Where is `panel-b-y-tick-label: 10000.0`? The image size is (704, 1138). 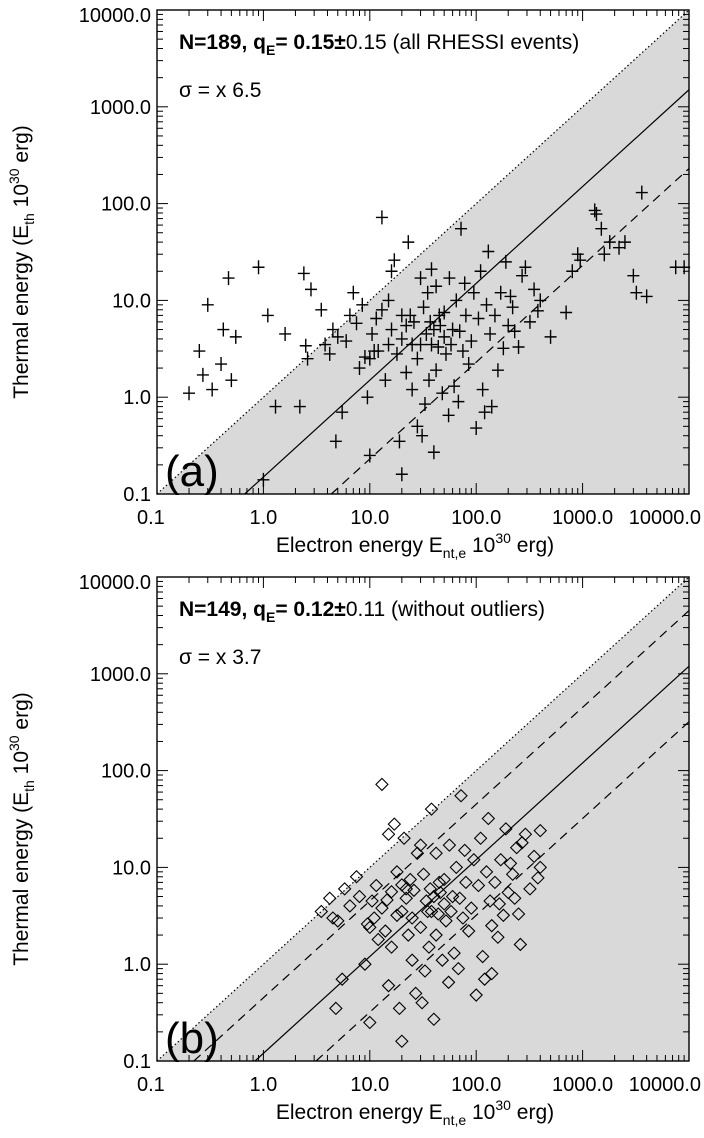
panel-b-y-tick-label: 10000.0 is located at coordinates (115, 583).